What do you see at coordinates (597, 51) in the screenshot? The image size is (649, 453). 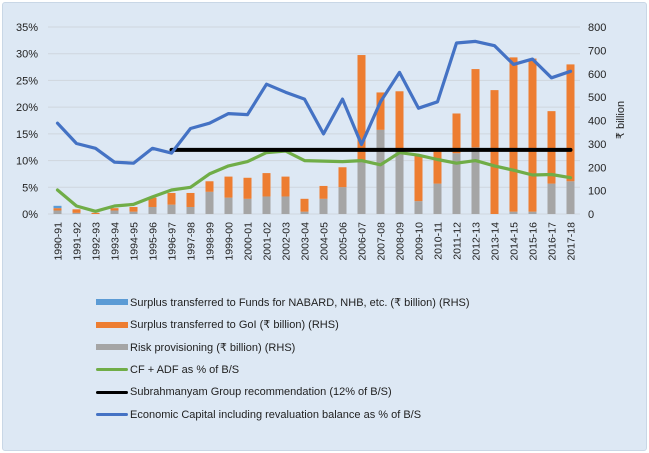 I see `right-tick-label: 700` at bounding box center [597, 51].